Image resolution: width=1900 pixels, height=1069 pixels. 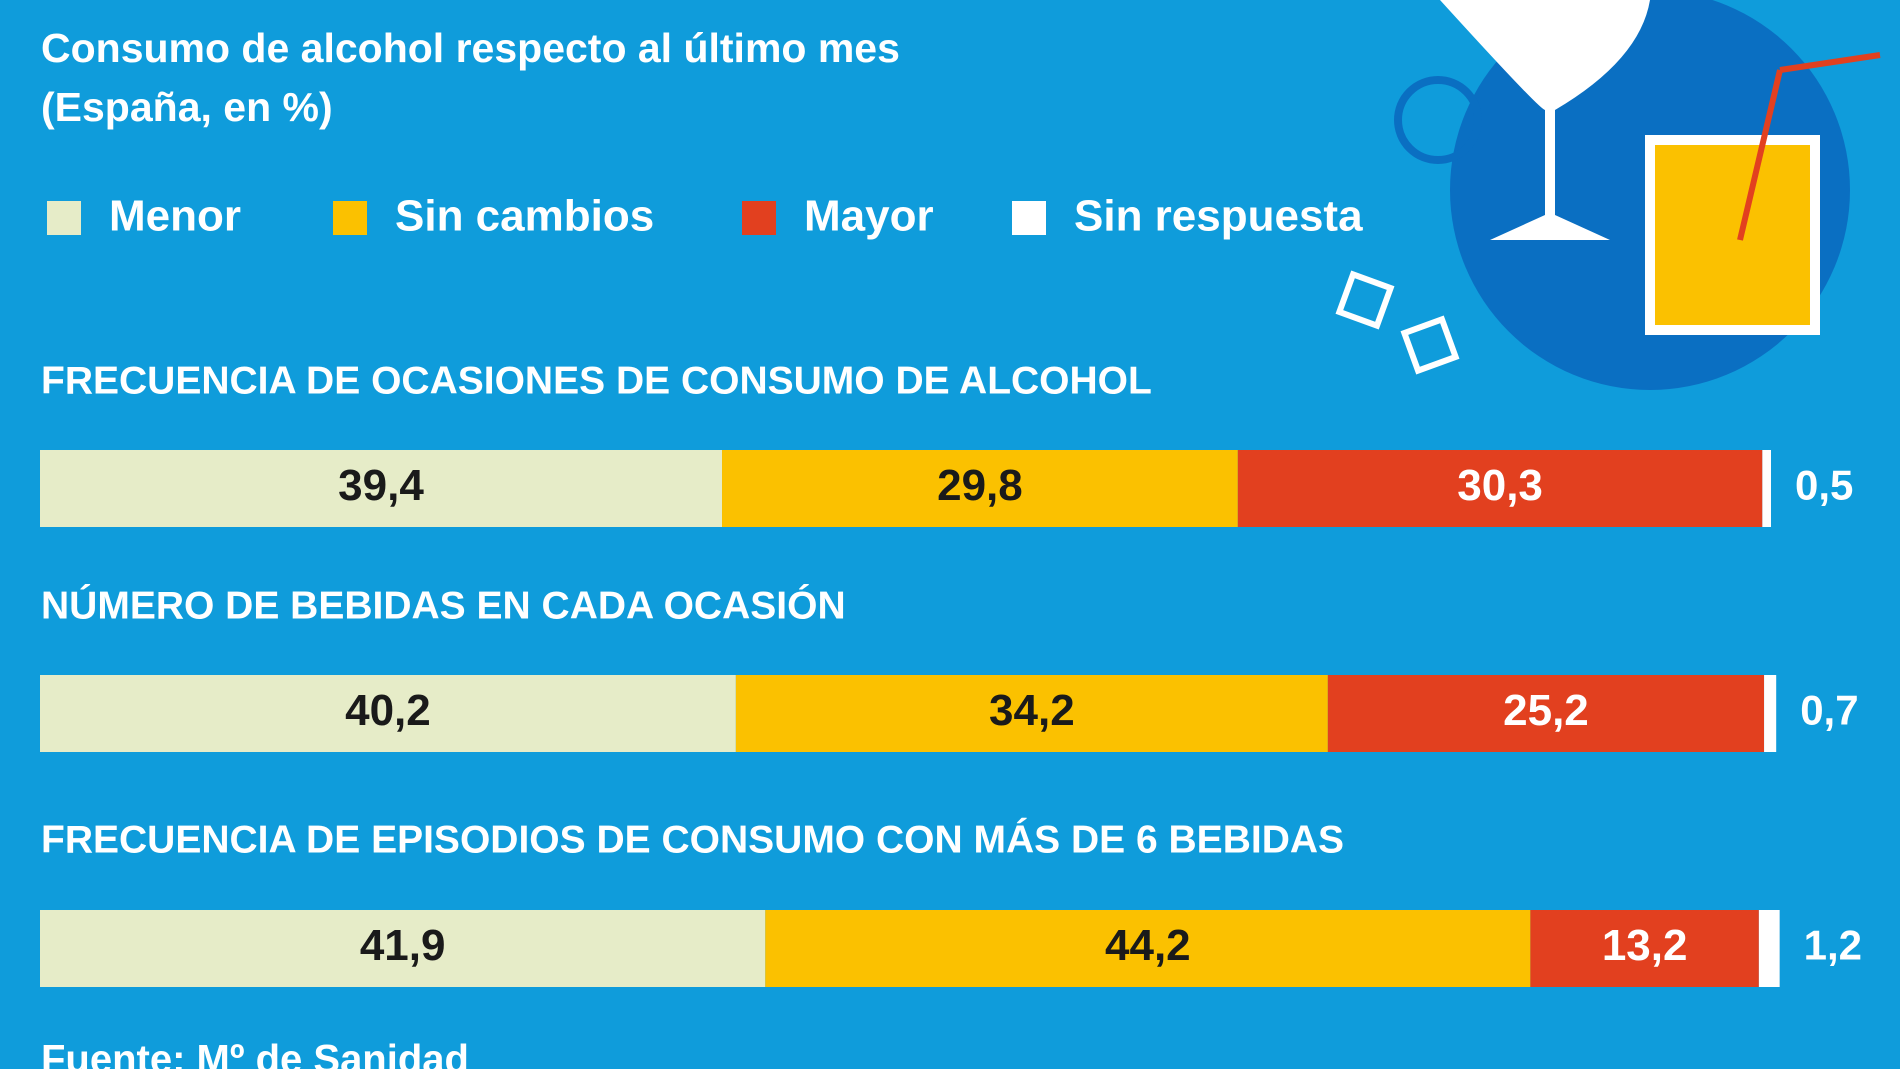 What do you see at coordinates (255, 1053) in the screenshot?
I see `source: Fuente: Mº de Sanidad` at bounding box center [255, 1053].